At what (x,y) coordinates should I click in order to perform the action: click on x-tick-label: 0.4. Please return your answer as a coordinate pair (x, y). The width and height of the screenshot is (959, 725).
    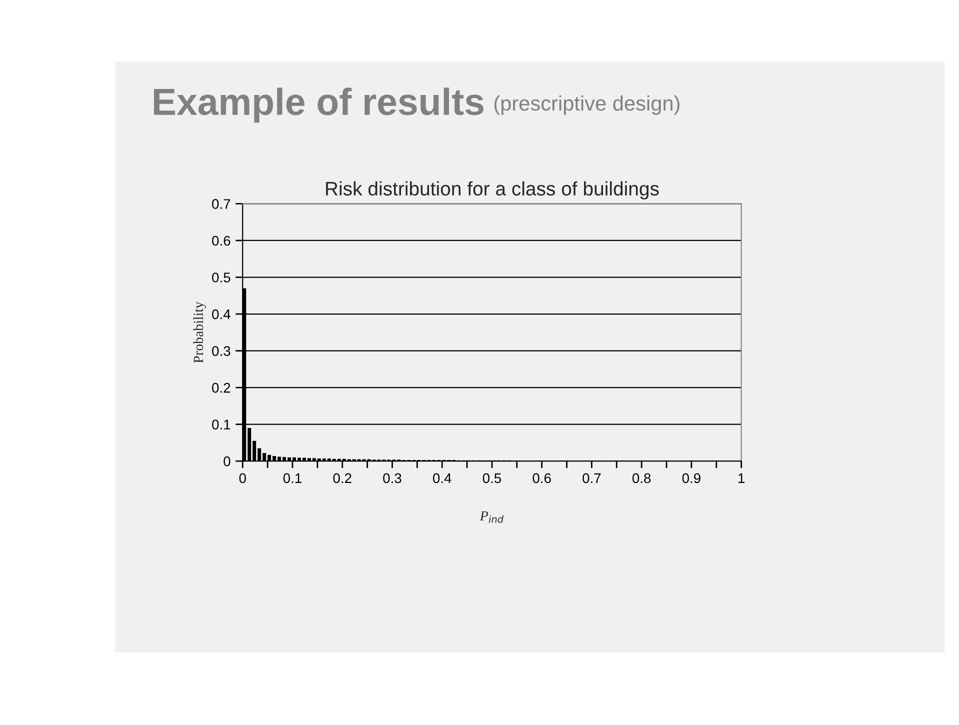
    Looking at the image, I should click on (442, 478).